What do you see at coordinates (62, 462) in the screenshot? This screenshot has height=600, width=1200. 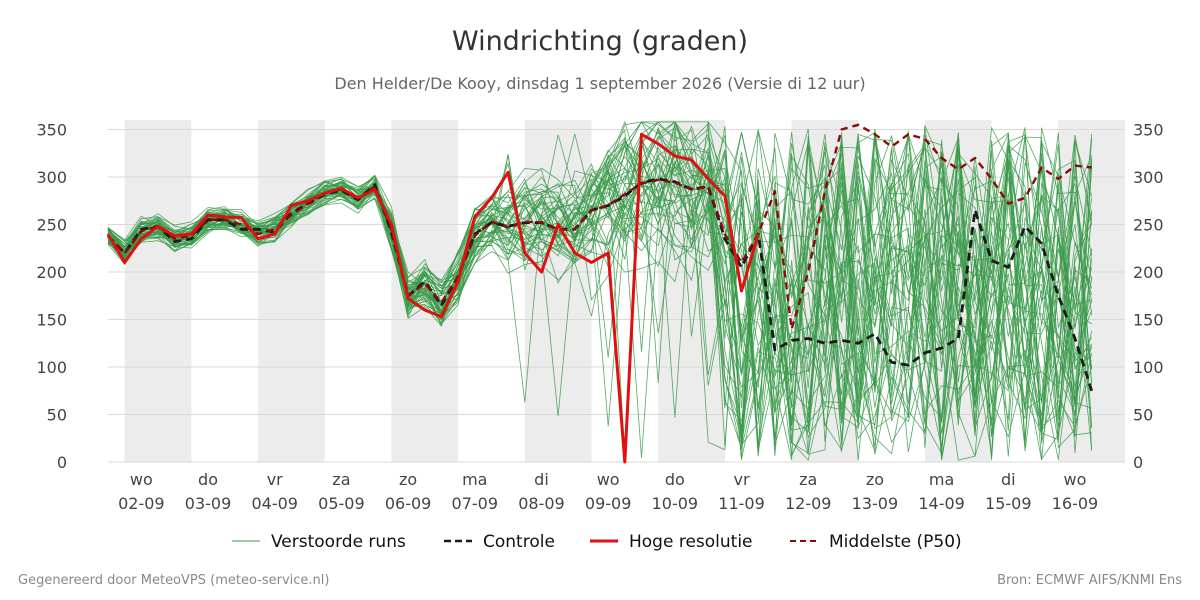 I see `y-tick-left-0: 0` at bounding box center [62, 462].